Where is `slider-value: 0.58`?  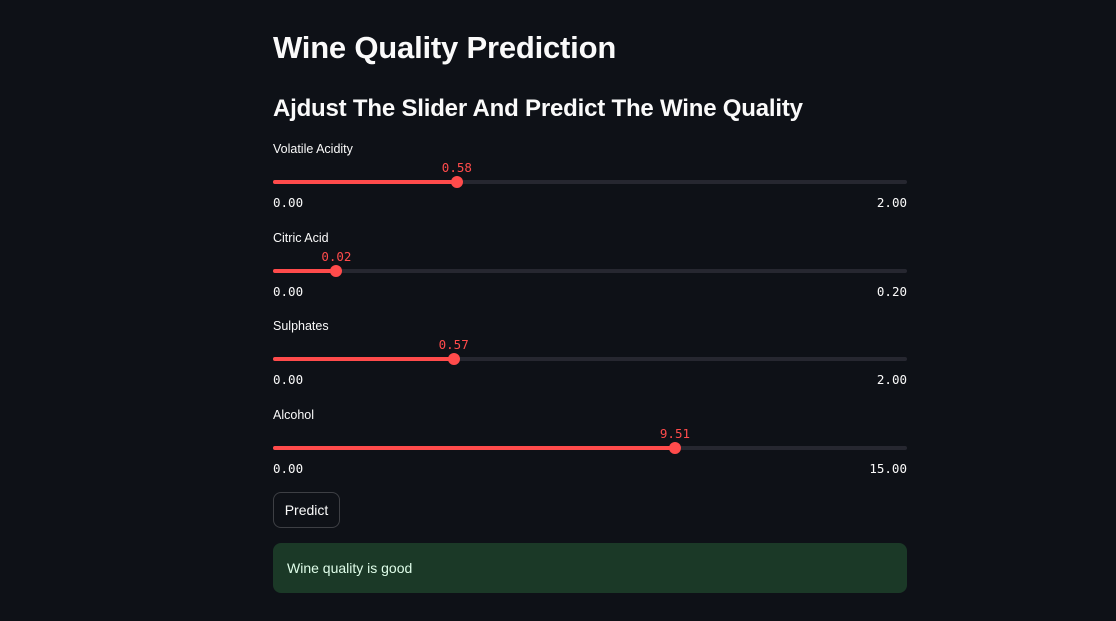 slider-value: 0.58 is located at coordinates (456, 167).